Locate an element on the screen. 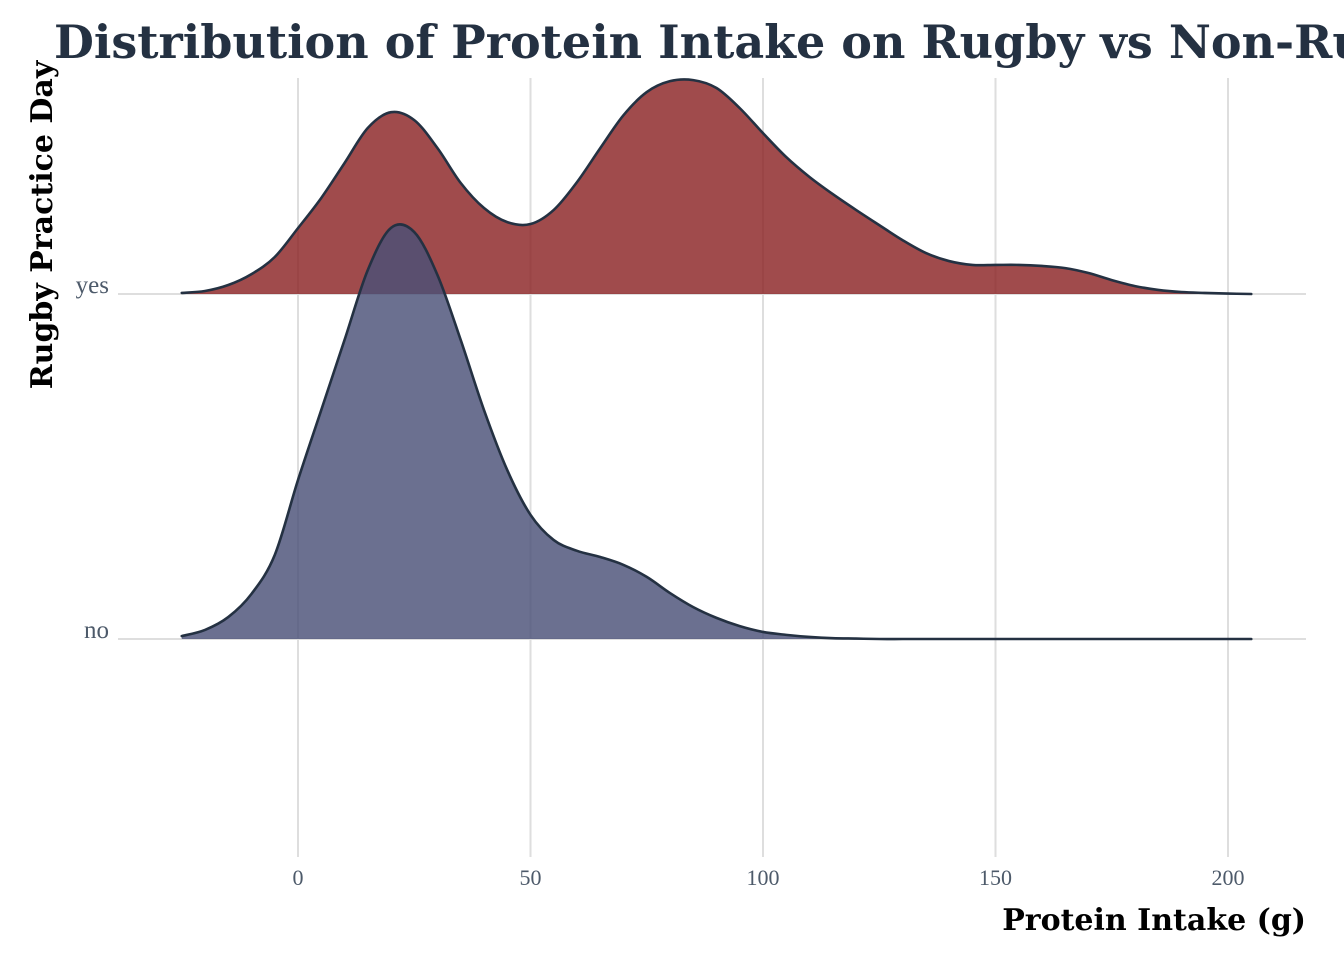 The width and height of the screenshot is (1344, 960). x-tick-label-100: 100 is located at coordinates (763, 877).